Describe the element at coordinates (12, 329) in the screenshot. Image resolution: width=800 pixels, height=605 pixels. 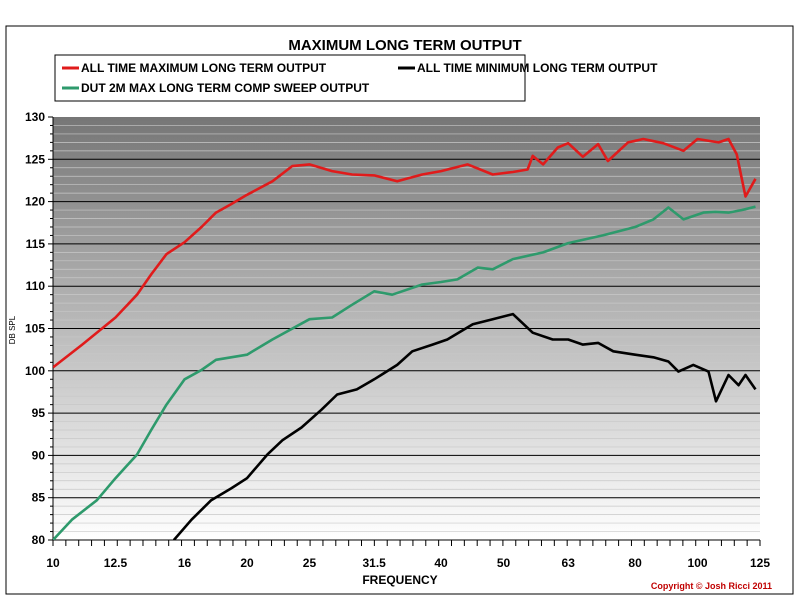
I see `y-axis-label: DB SPL` at that location.